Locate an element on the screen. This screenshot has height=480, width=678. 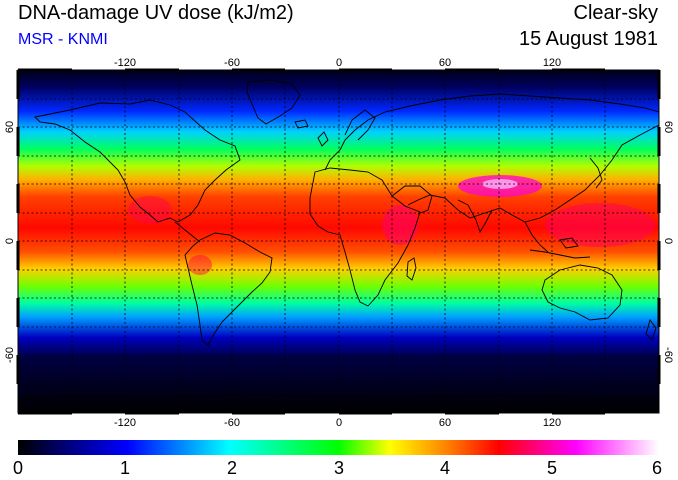
lon-label-bottom: -120 is located at coordinates (125, 423).